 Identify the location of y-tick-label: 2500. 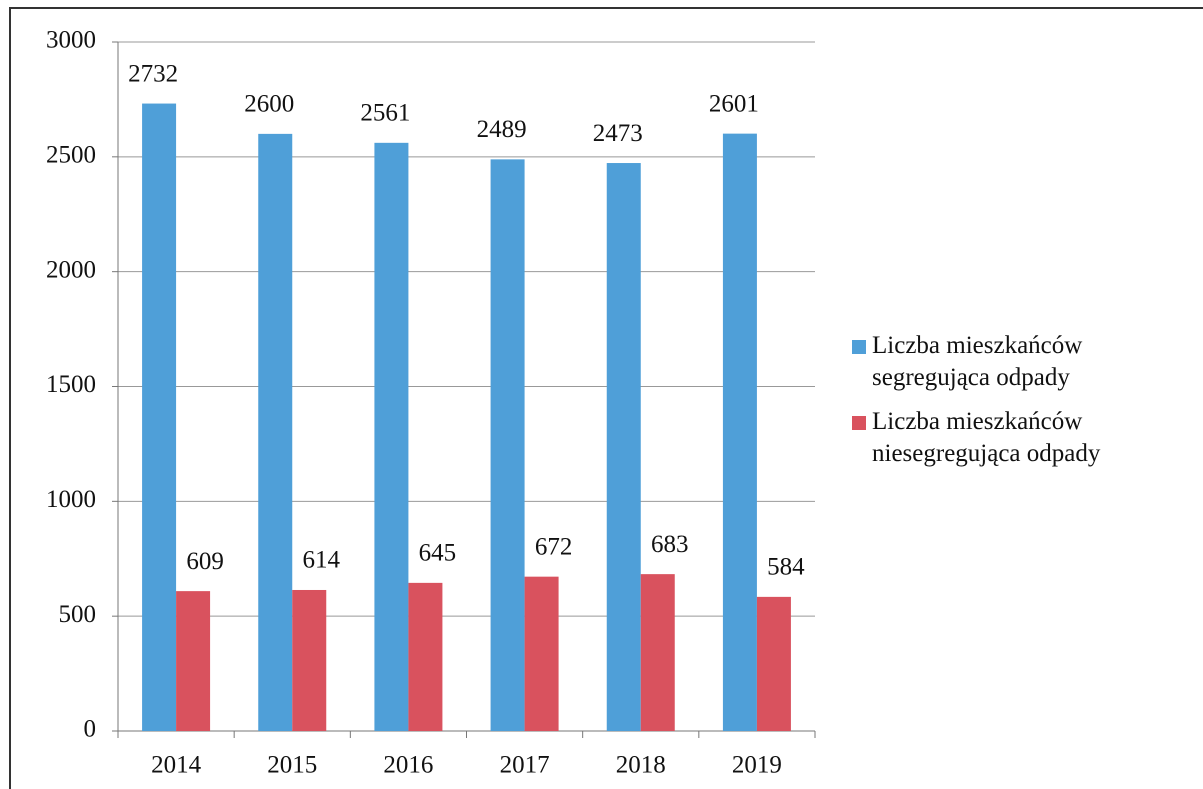
(71, 155).